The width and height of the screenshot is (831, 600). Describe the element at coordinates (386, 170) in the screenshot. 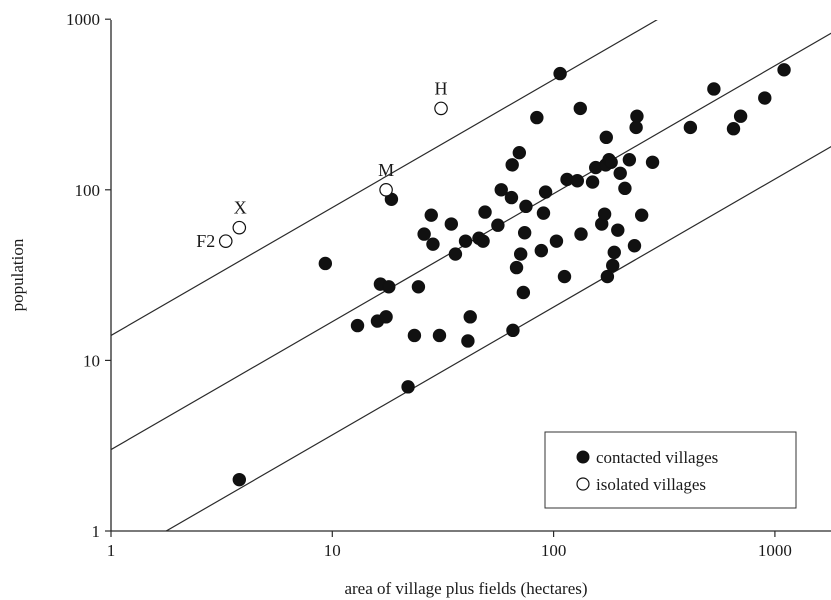

I see `isolated-village-label: M` at that location.